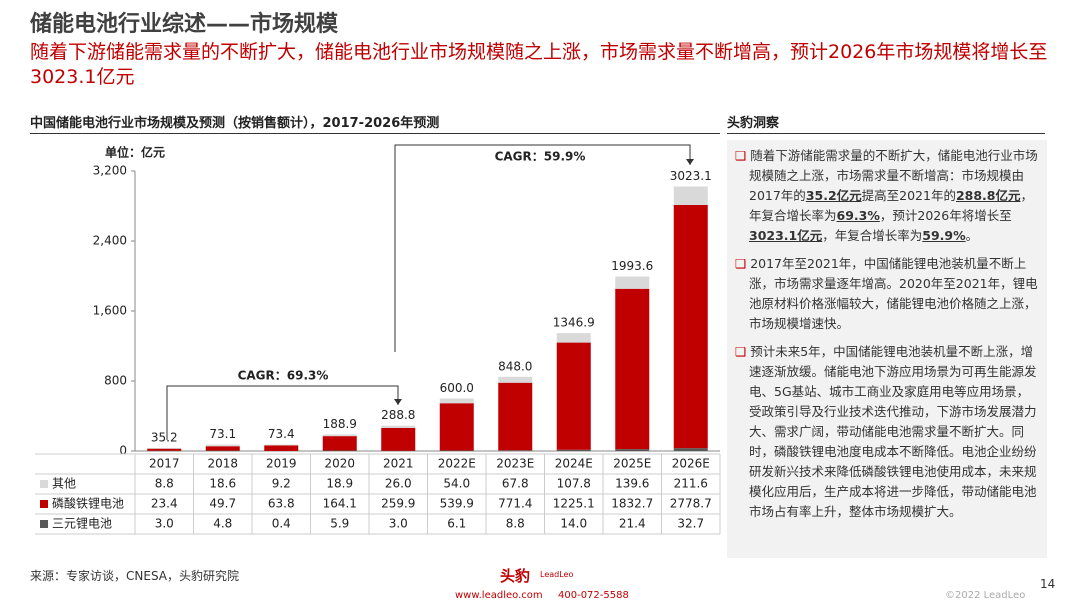 Image resolution: width=1080 pixels, height=608 pixels. I want to click on table-cell: 9.2, so click(281, 484).